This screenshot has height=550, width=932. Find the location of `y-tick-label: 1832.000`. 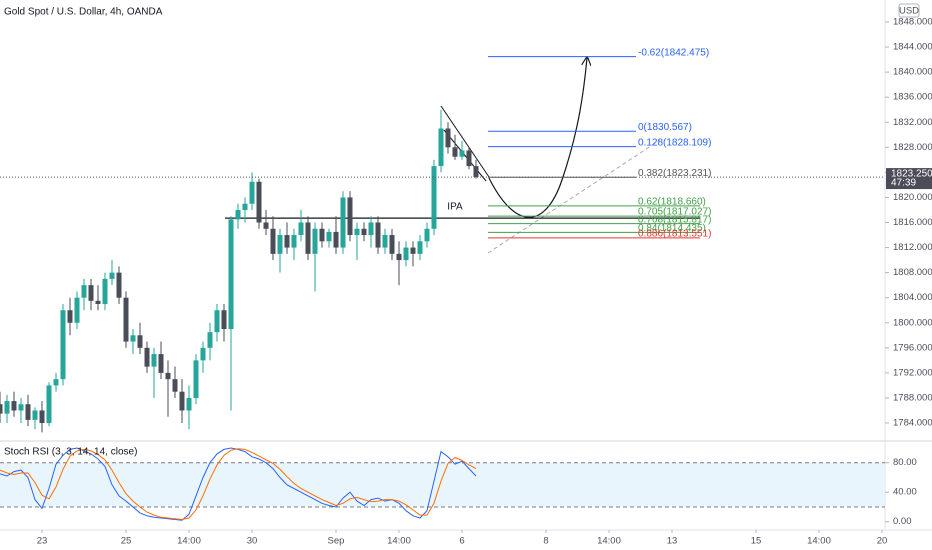

y-tick-label: 1832.000 is located at coordinates (912, 122).